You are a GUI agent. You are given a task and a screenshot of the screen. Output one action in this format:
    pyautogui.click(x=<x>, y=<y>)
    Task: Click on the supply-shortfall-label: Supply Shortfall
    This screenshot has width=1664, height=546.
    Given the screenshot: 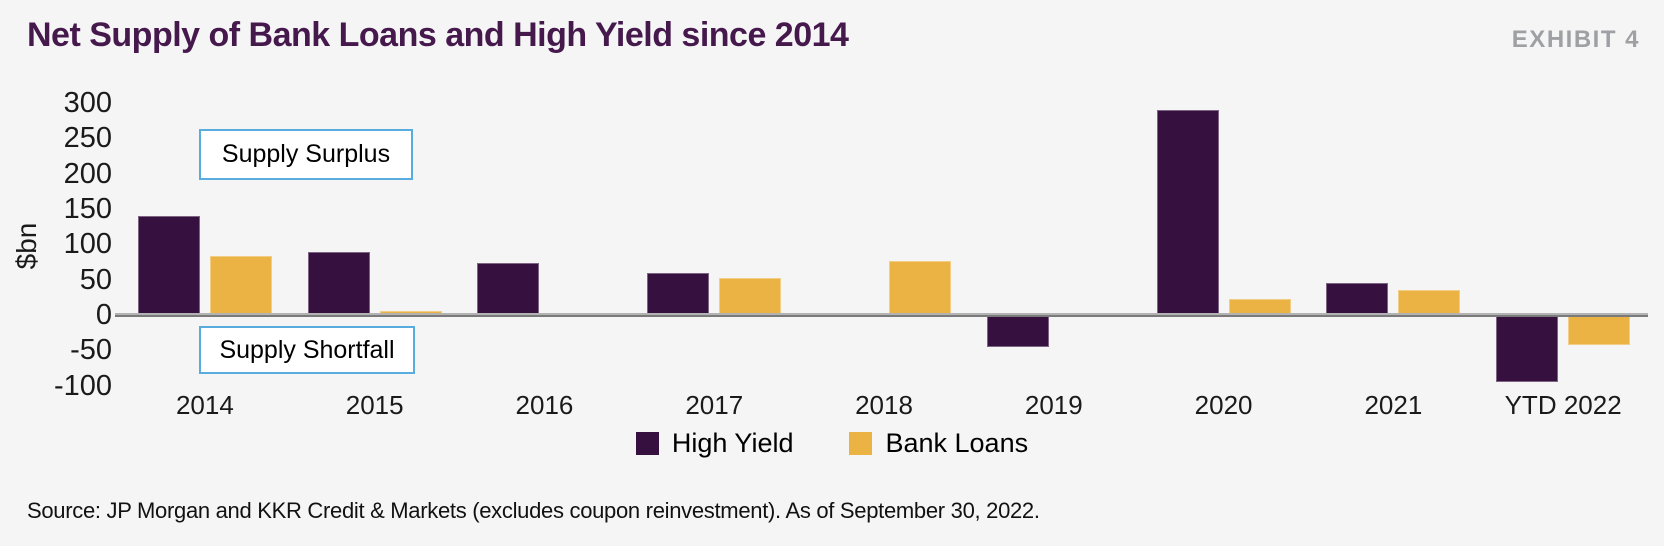 What is the action you would take?
    pyautogui.click(x=307, y=349)
    